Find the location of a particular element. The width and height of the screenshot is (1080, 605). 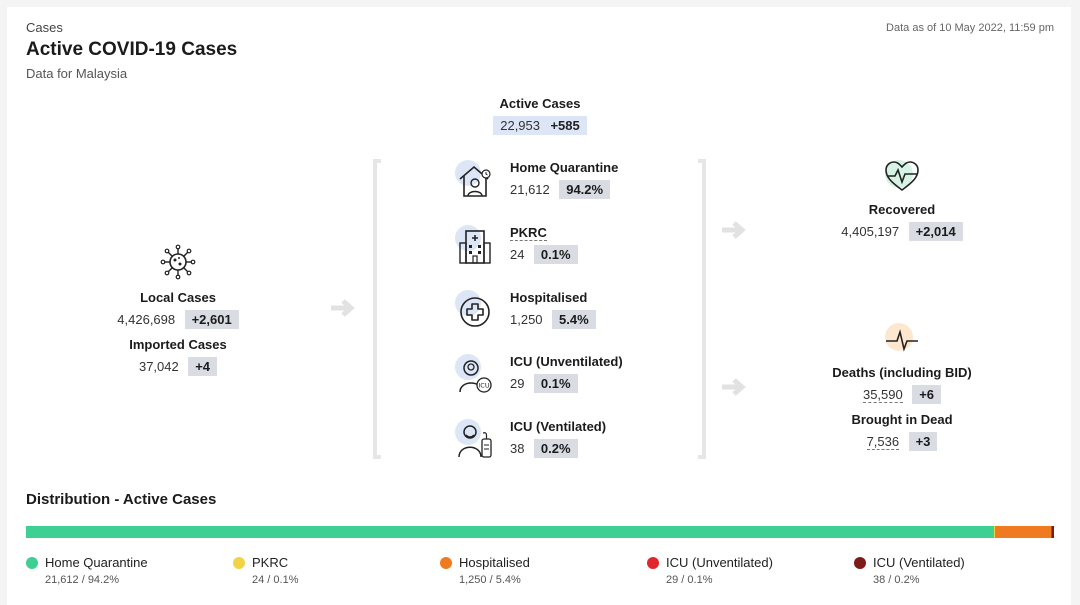

legend-value: 1,250 / 5.4% is located at coordinates (490, 580).